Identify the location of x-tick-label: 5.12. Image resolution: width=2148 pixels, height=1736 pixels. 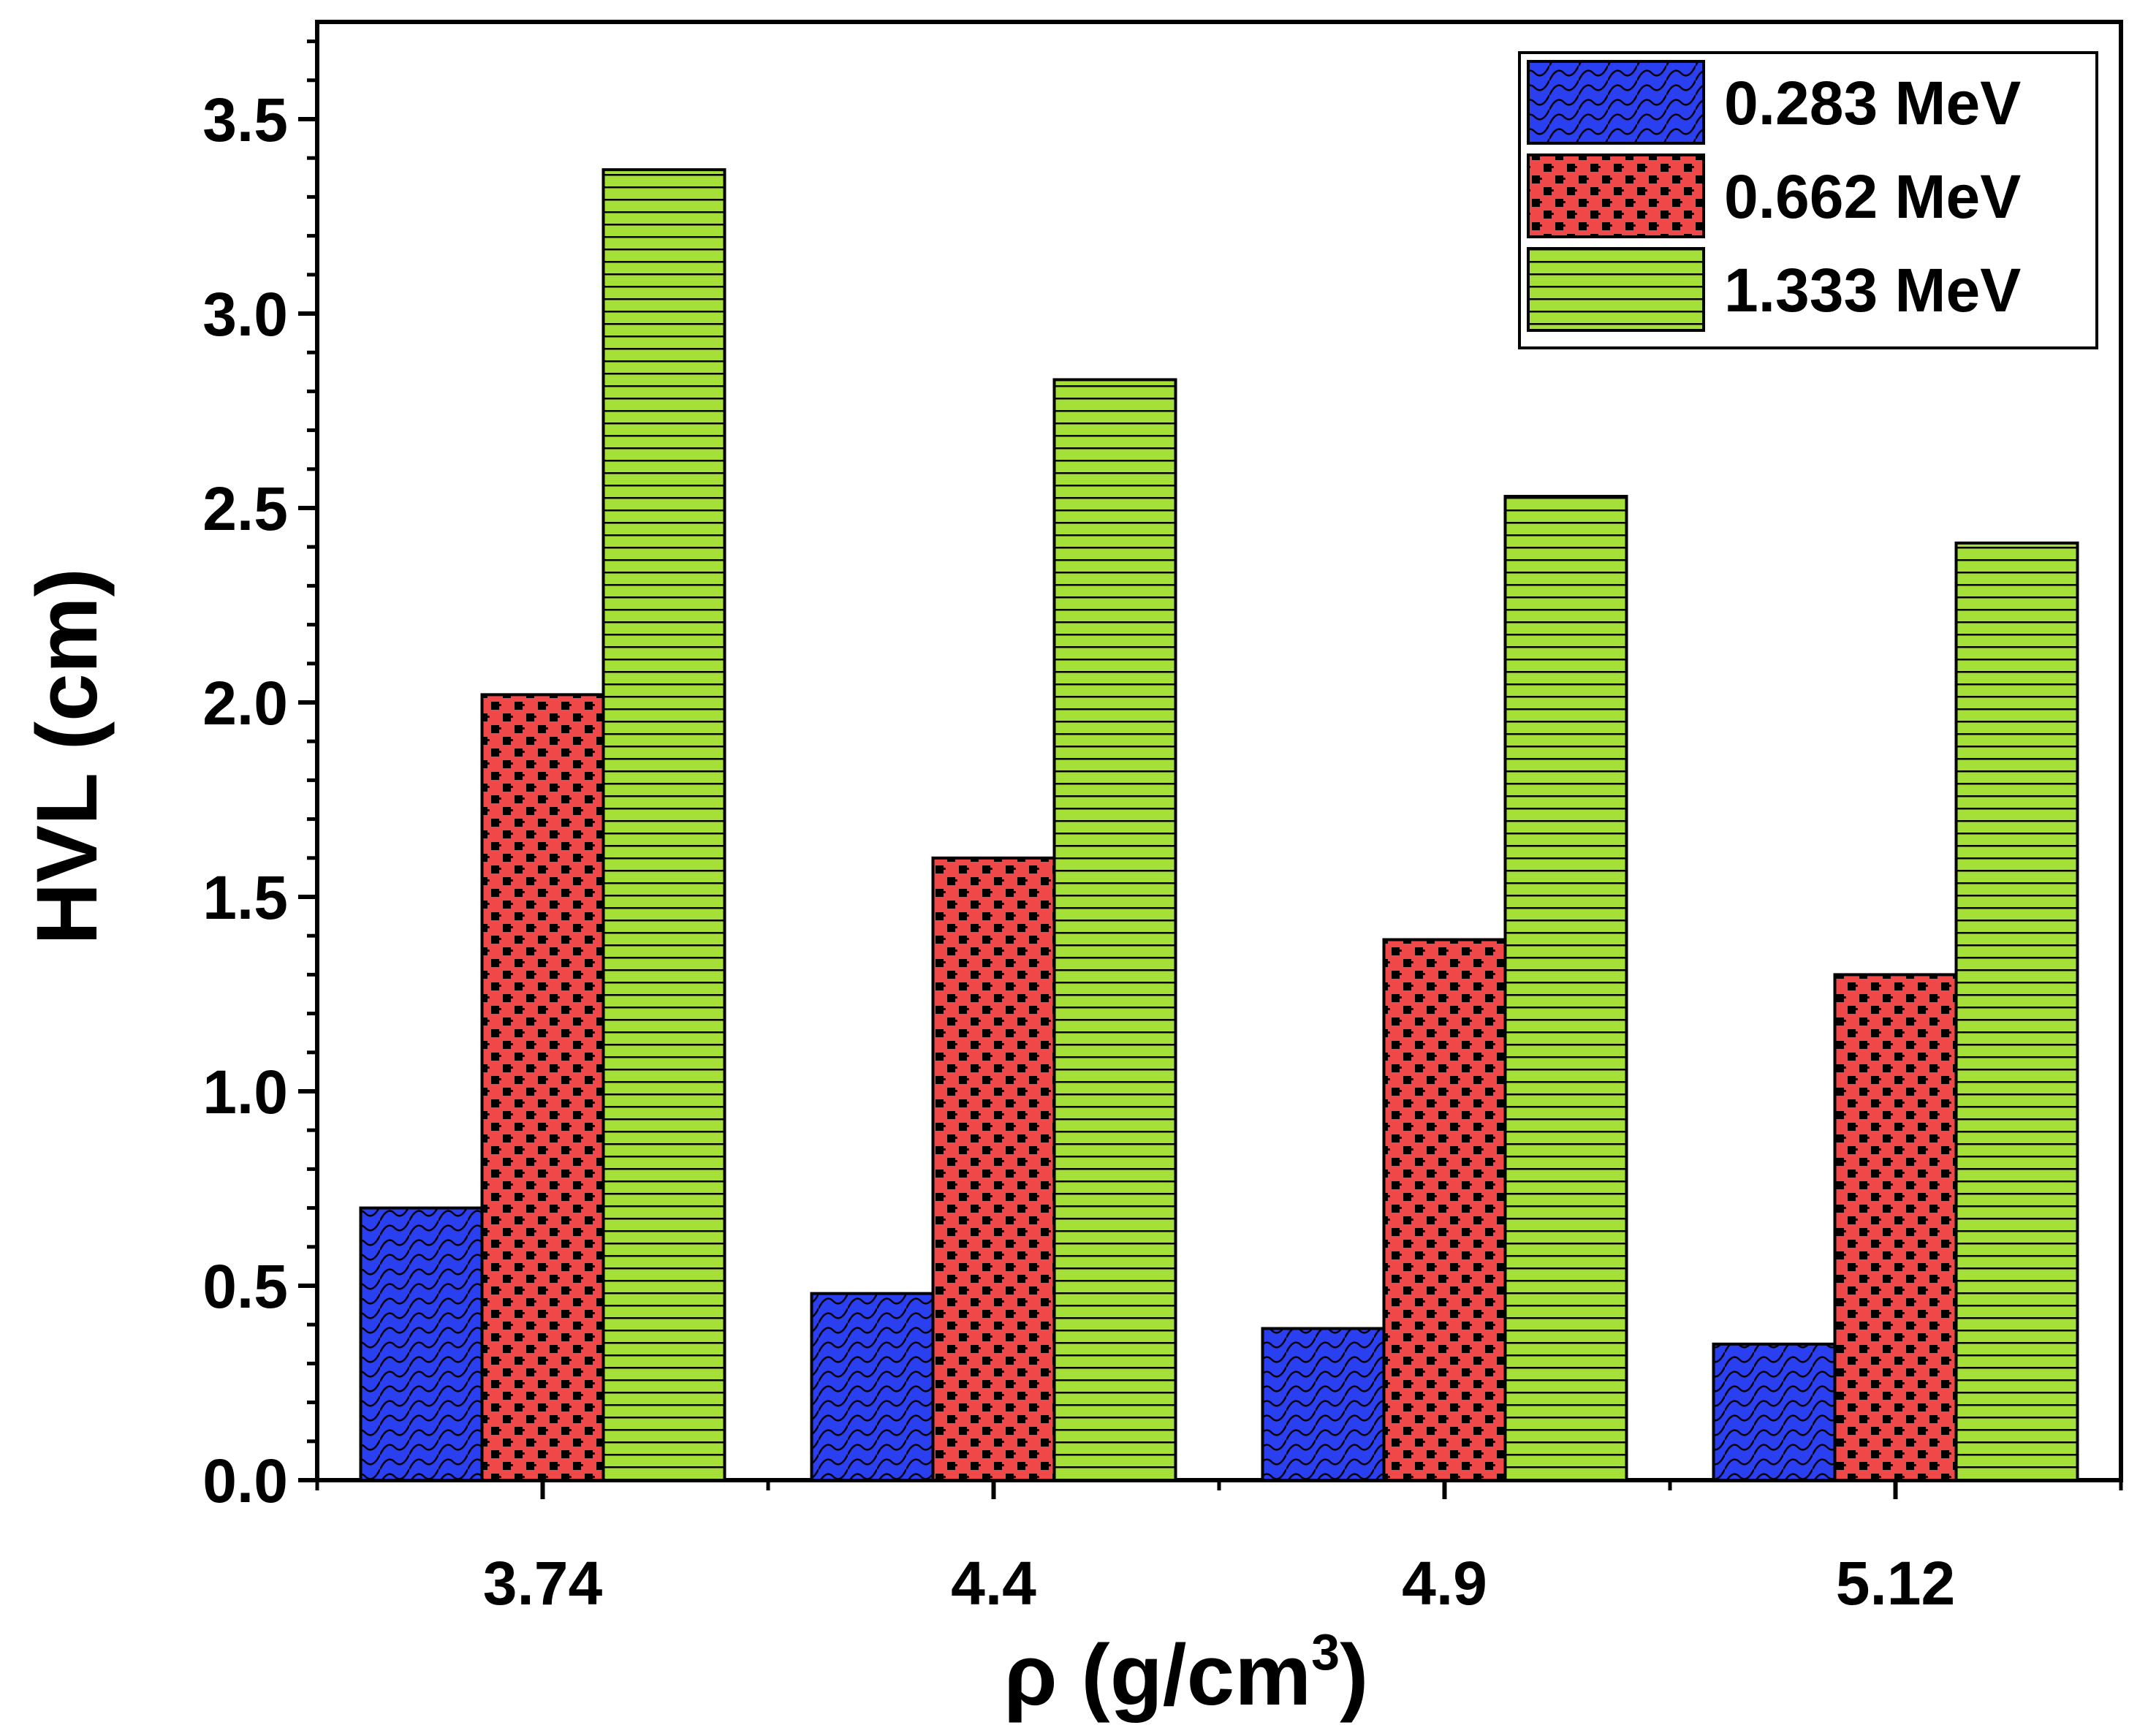
(1896, 1584).